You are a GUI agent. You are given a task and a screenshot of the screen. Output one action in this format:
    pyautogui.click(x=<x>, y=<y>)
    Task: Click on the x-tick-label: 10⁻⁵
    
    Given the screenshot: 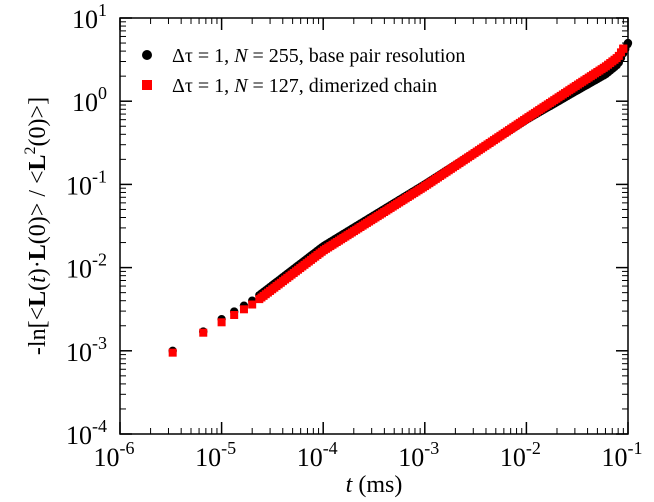 What is the action you would take?
    pyautogui.click(x=215, y=455)
    